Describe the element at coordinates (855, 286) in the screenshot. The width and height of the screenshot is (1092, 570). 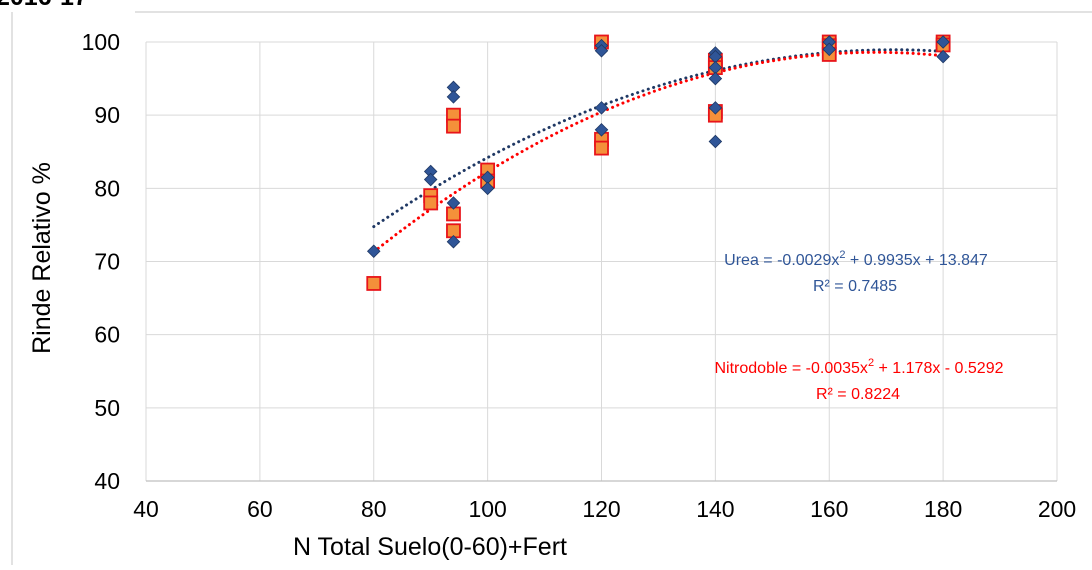
I see `urea-r2: R² = 0.7485` at that location.